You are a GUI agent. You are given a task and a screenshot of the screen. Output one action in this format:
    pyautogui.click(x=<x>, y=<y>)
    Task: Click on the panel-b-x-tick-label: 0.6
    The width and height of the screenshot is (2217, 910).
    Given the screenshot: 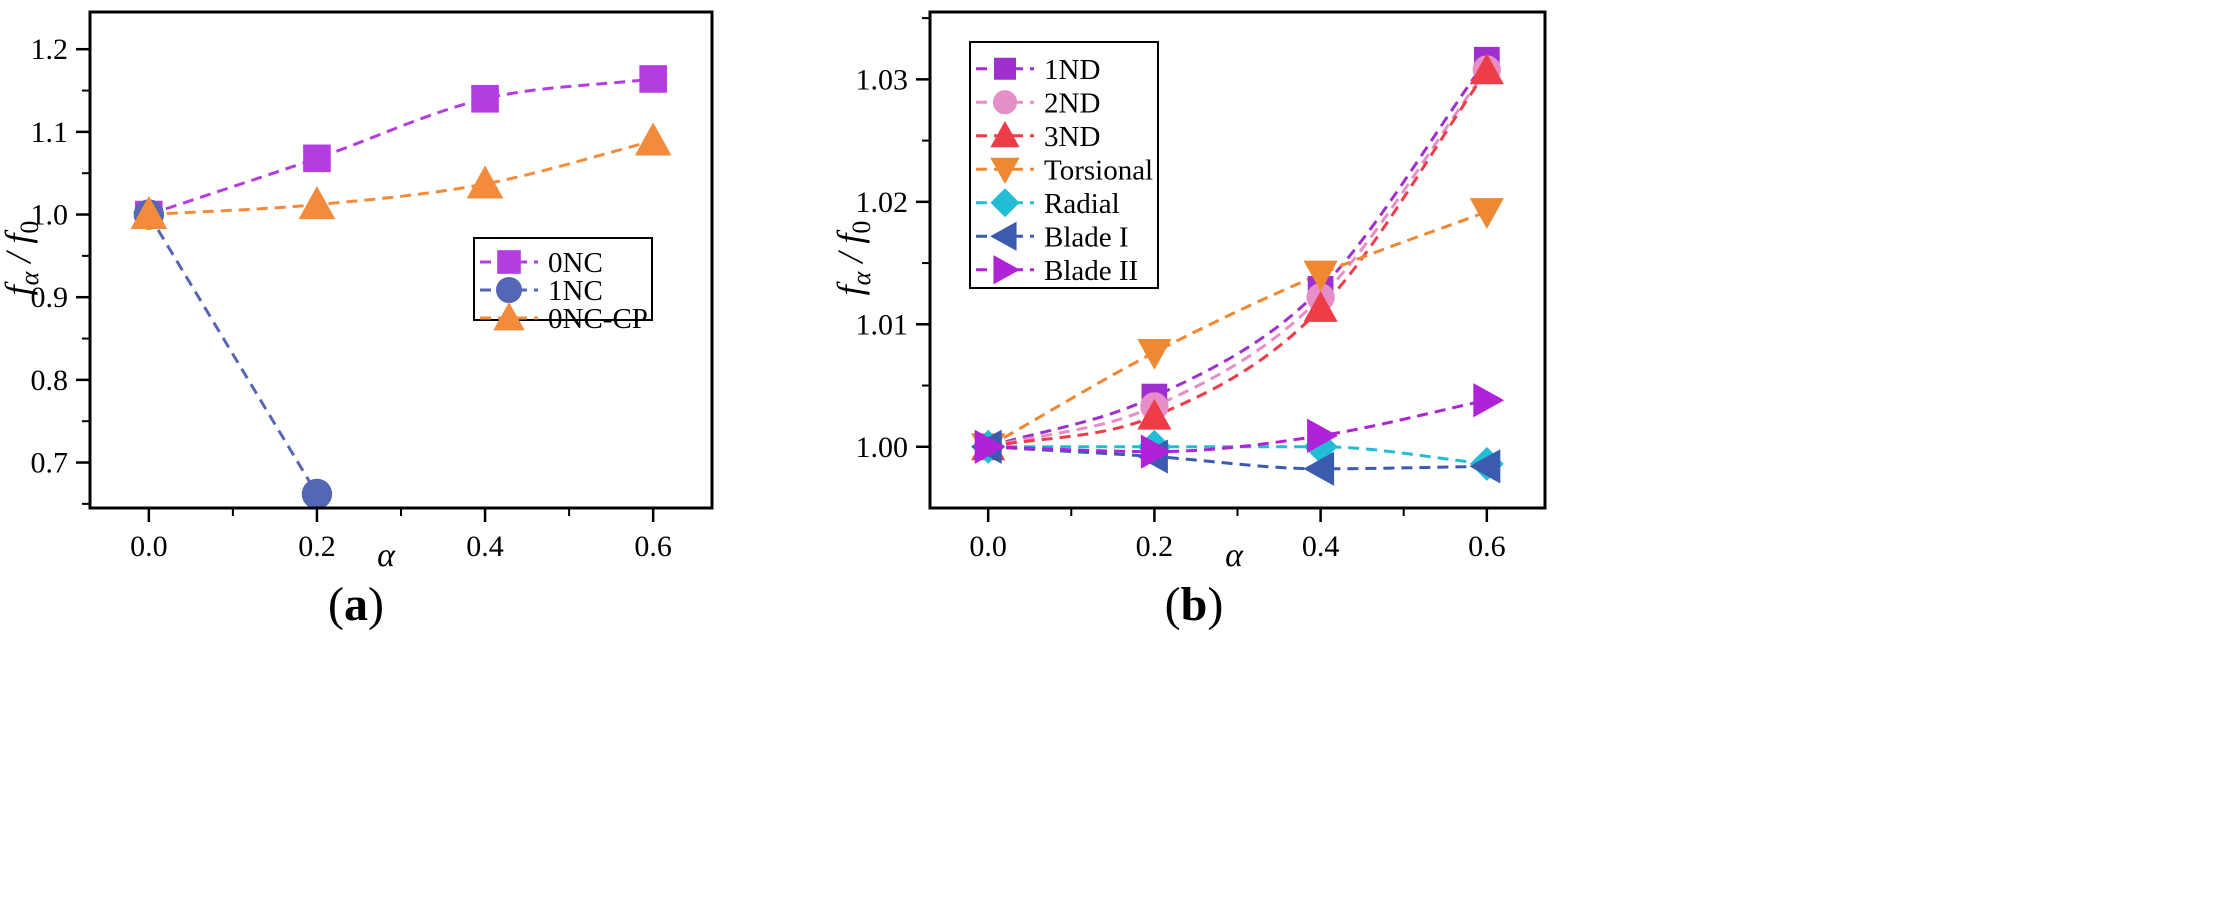 What is the action you would take?
    pyautogui.click(x=1487, y=546)
    